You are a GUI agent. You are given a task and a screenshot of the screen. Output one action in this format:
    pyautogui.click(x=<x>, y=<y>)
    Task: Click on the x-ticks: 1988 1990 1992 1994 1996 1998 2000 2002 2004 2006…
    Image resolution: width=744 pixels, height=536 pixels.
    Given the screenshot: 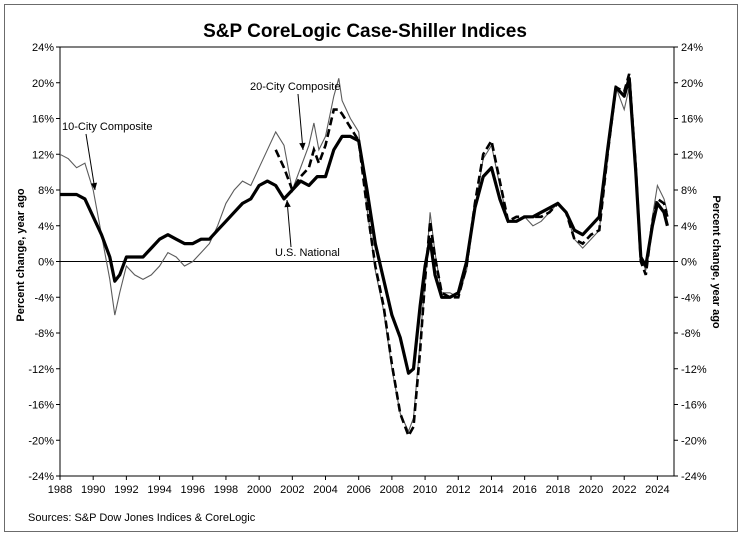 What is the action you would take?
    pyautogui.click(x=359, y=486)
    